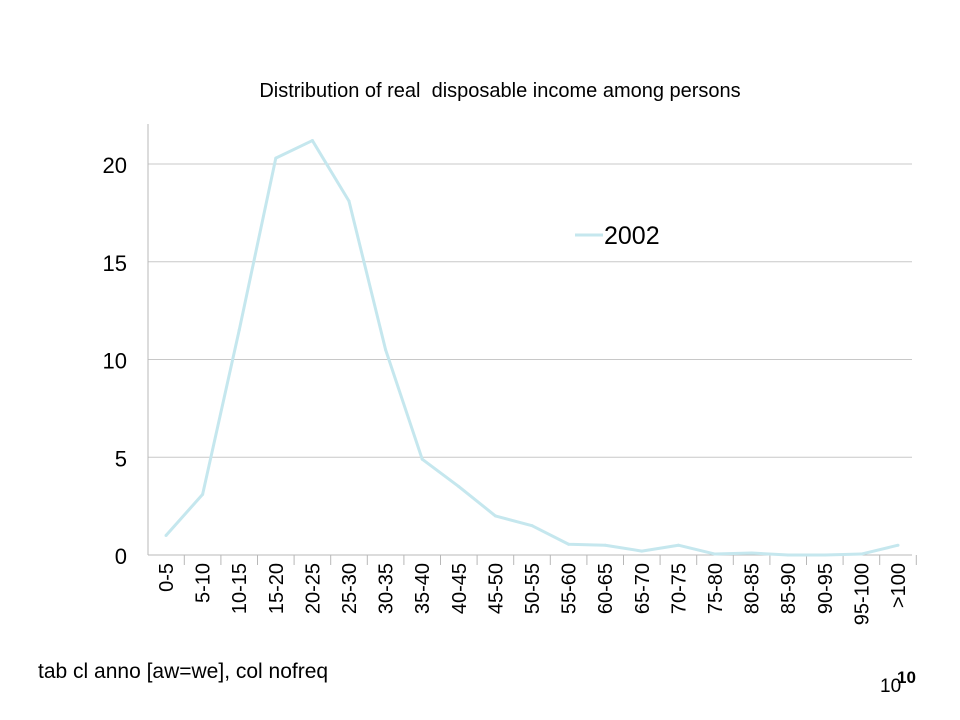  Describe the element at coordinates (387, 588) in the screenshot. I see `x-tick-label: 30-35` at that location.